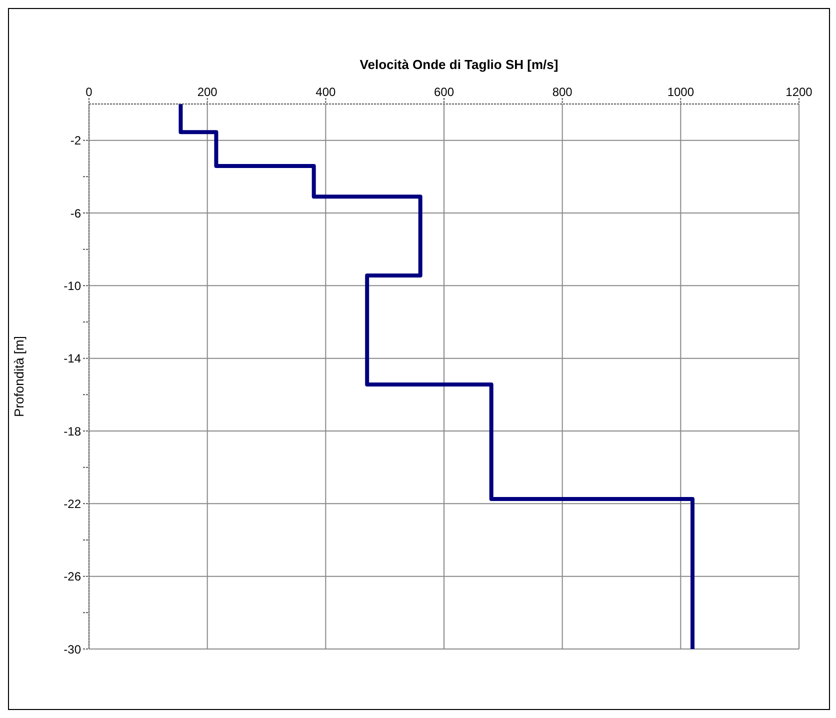  I want to click on x-tick-label: 600, so click(444, 92).